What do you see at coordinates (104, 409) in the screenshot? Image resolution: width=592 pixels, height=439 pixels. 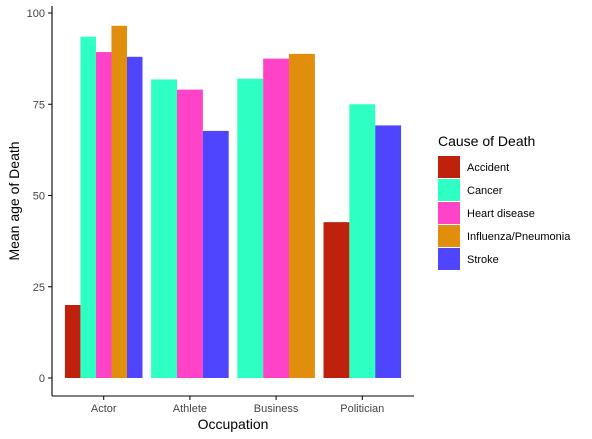 I see `x-tick-label: Actor` at bounding box center [104, 409].